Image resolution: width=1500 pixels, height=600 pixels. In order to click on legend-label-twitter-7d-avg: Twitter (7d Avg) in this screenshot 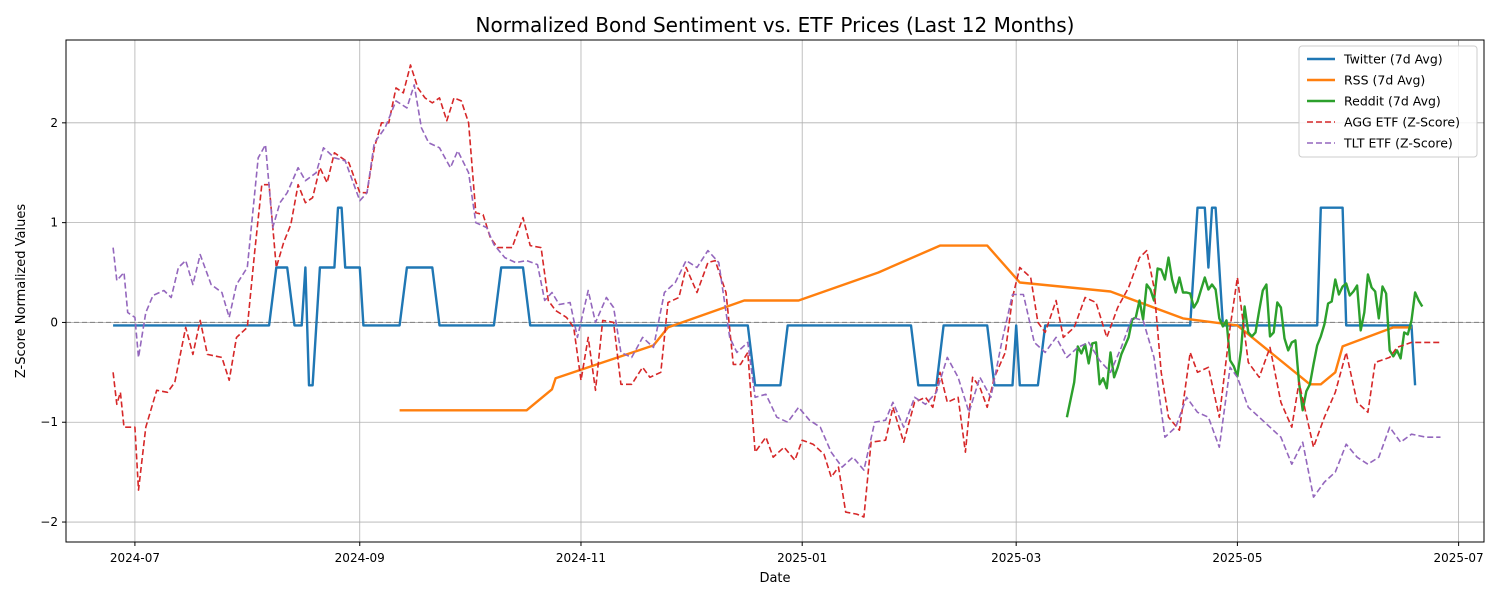, I will do `click(1393, 59)`.